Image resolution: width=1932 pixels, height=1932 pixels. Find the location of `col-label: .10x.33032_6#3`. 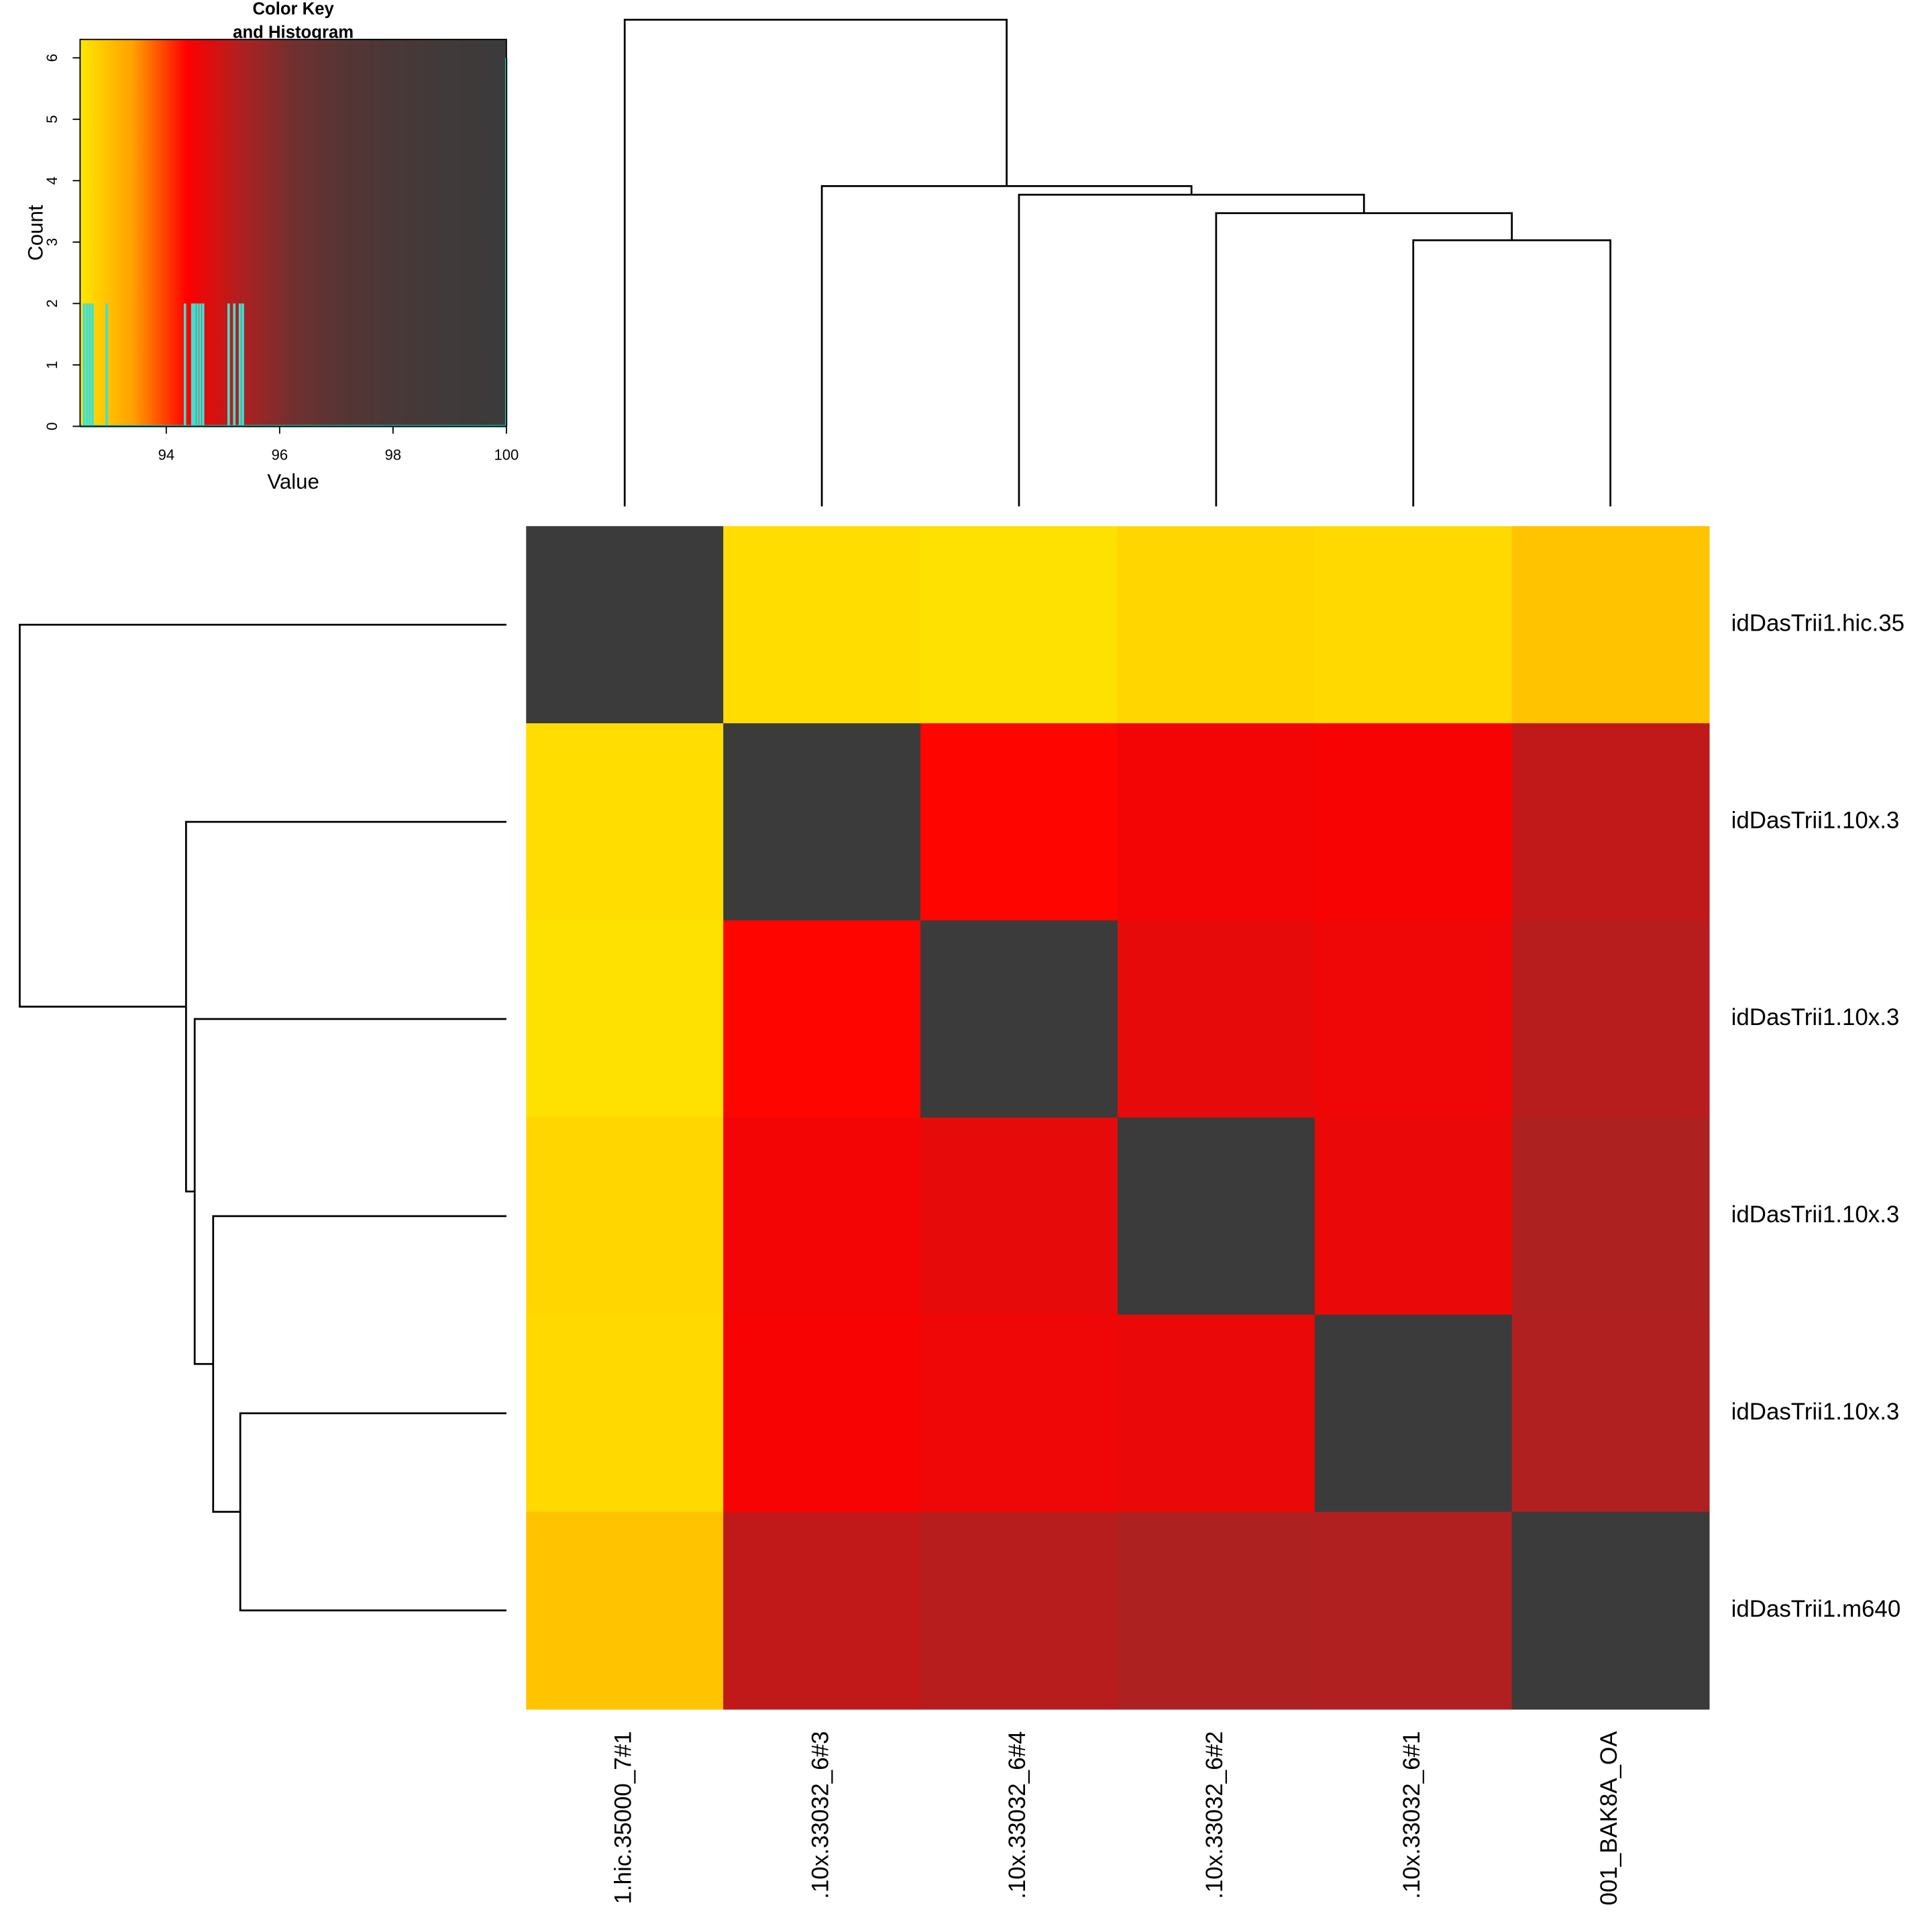

col-label: .10x.33032_6#3 is located at coordinates (820, 1815).